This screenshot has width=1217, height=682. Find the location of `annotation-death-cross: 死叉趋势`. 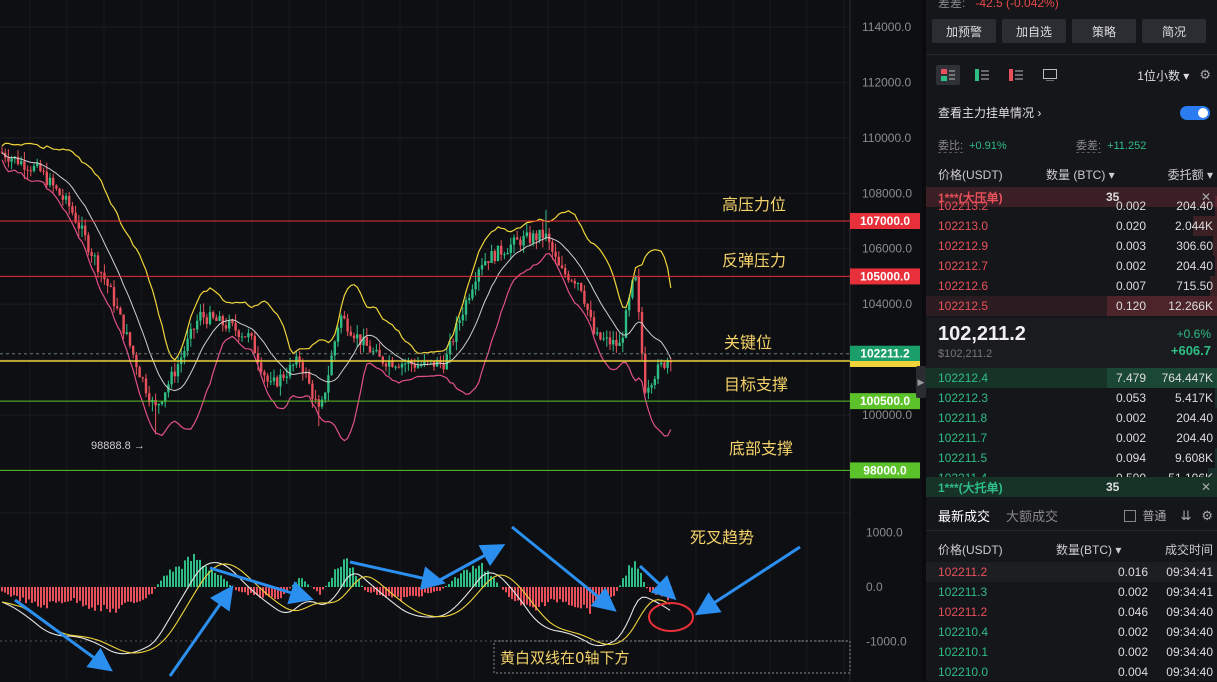

annotation-death-cross: 死叉趋势 is located at coordinates (722, 537).